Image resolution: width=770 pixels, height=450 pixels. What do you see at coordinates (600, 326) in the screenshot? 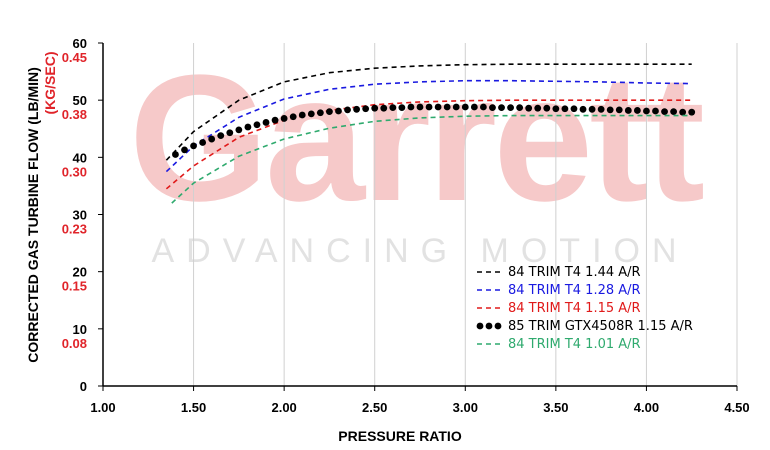
I see `legend-label: 85 TRIM GTX4508R 1.15 A/R` at bounding box center [600, 326].